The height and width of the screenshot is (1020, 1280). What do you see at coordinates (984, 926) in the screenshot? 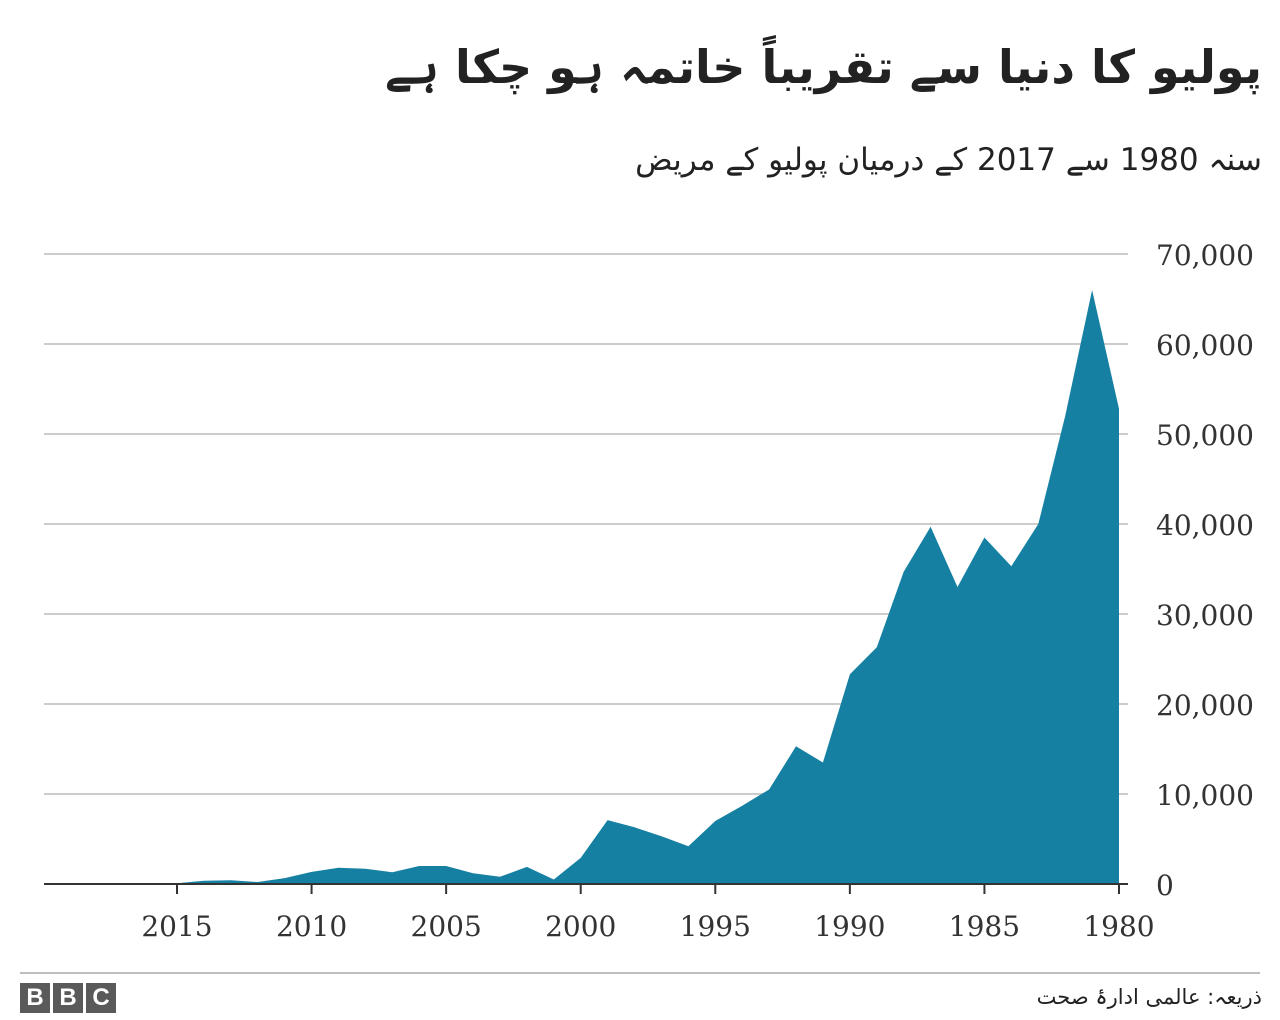
I see `x-tick-label-1985: 1985` at bounding box center [984, 926].